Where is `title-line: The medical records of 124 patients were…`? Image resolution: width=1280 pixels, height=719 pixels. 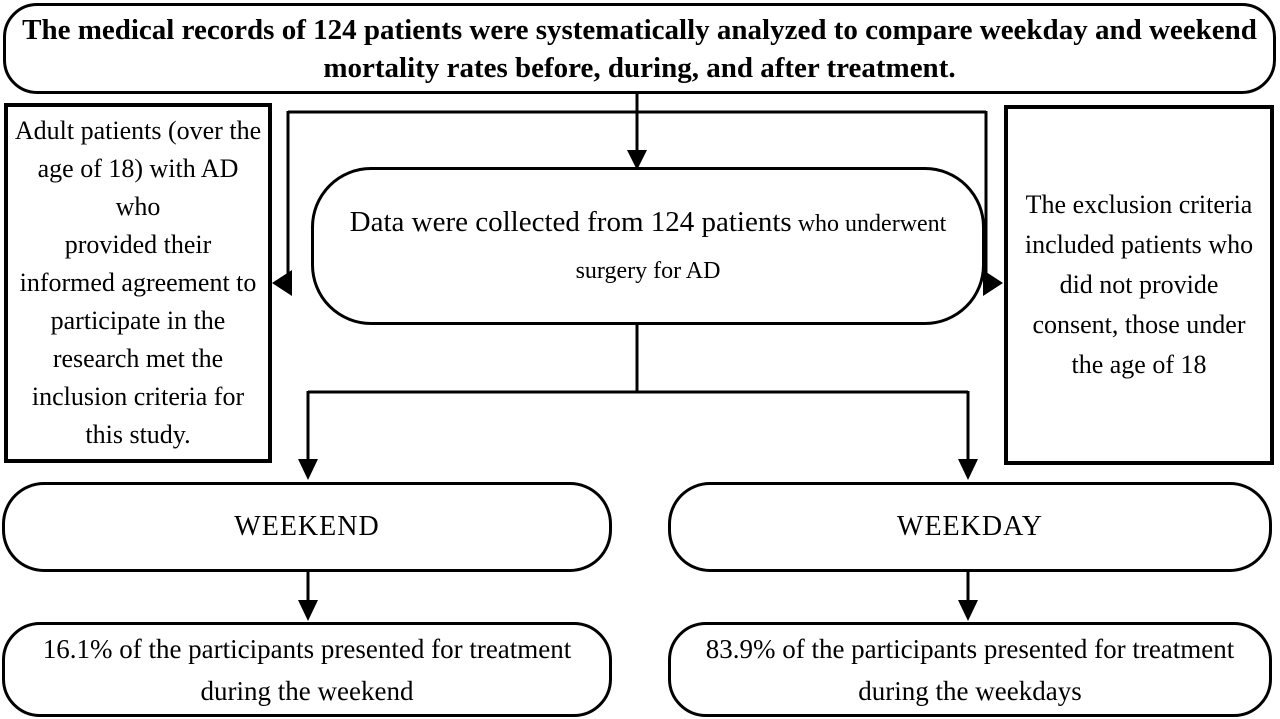
title-line: The medical records of 124 patients were… is located at coordinates (639, 29).